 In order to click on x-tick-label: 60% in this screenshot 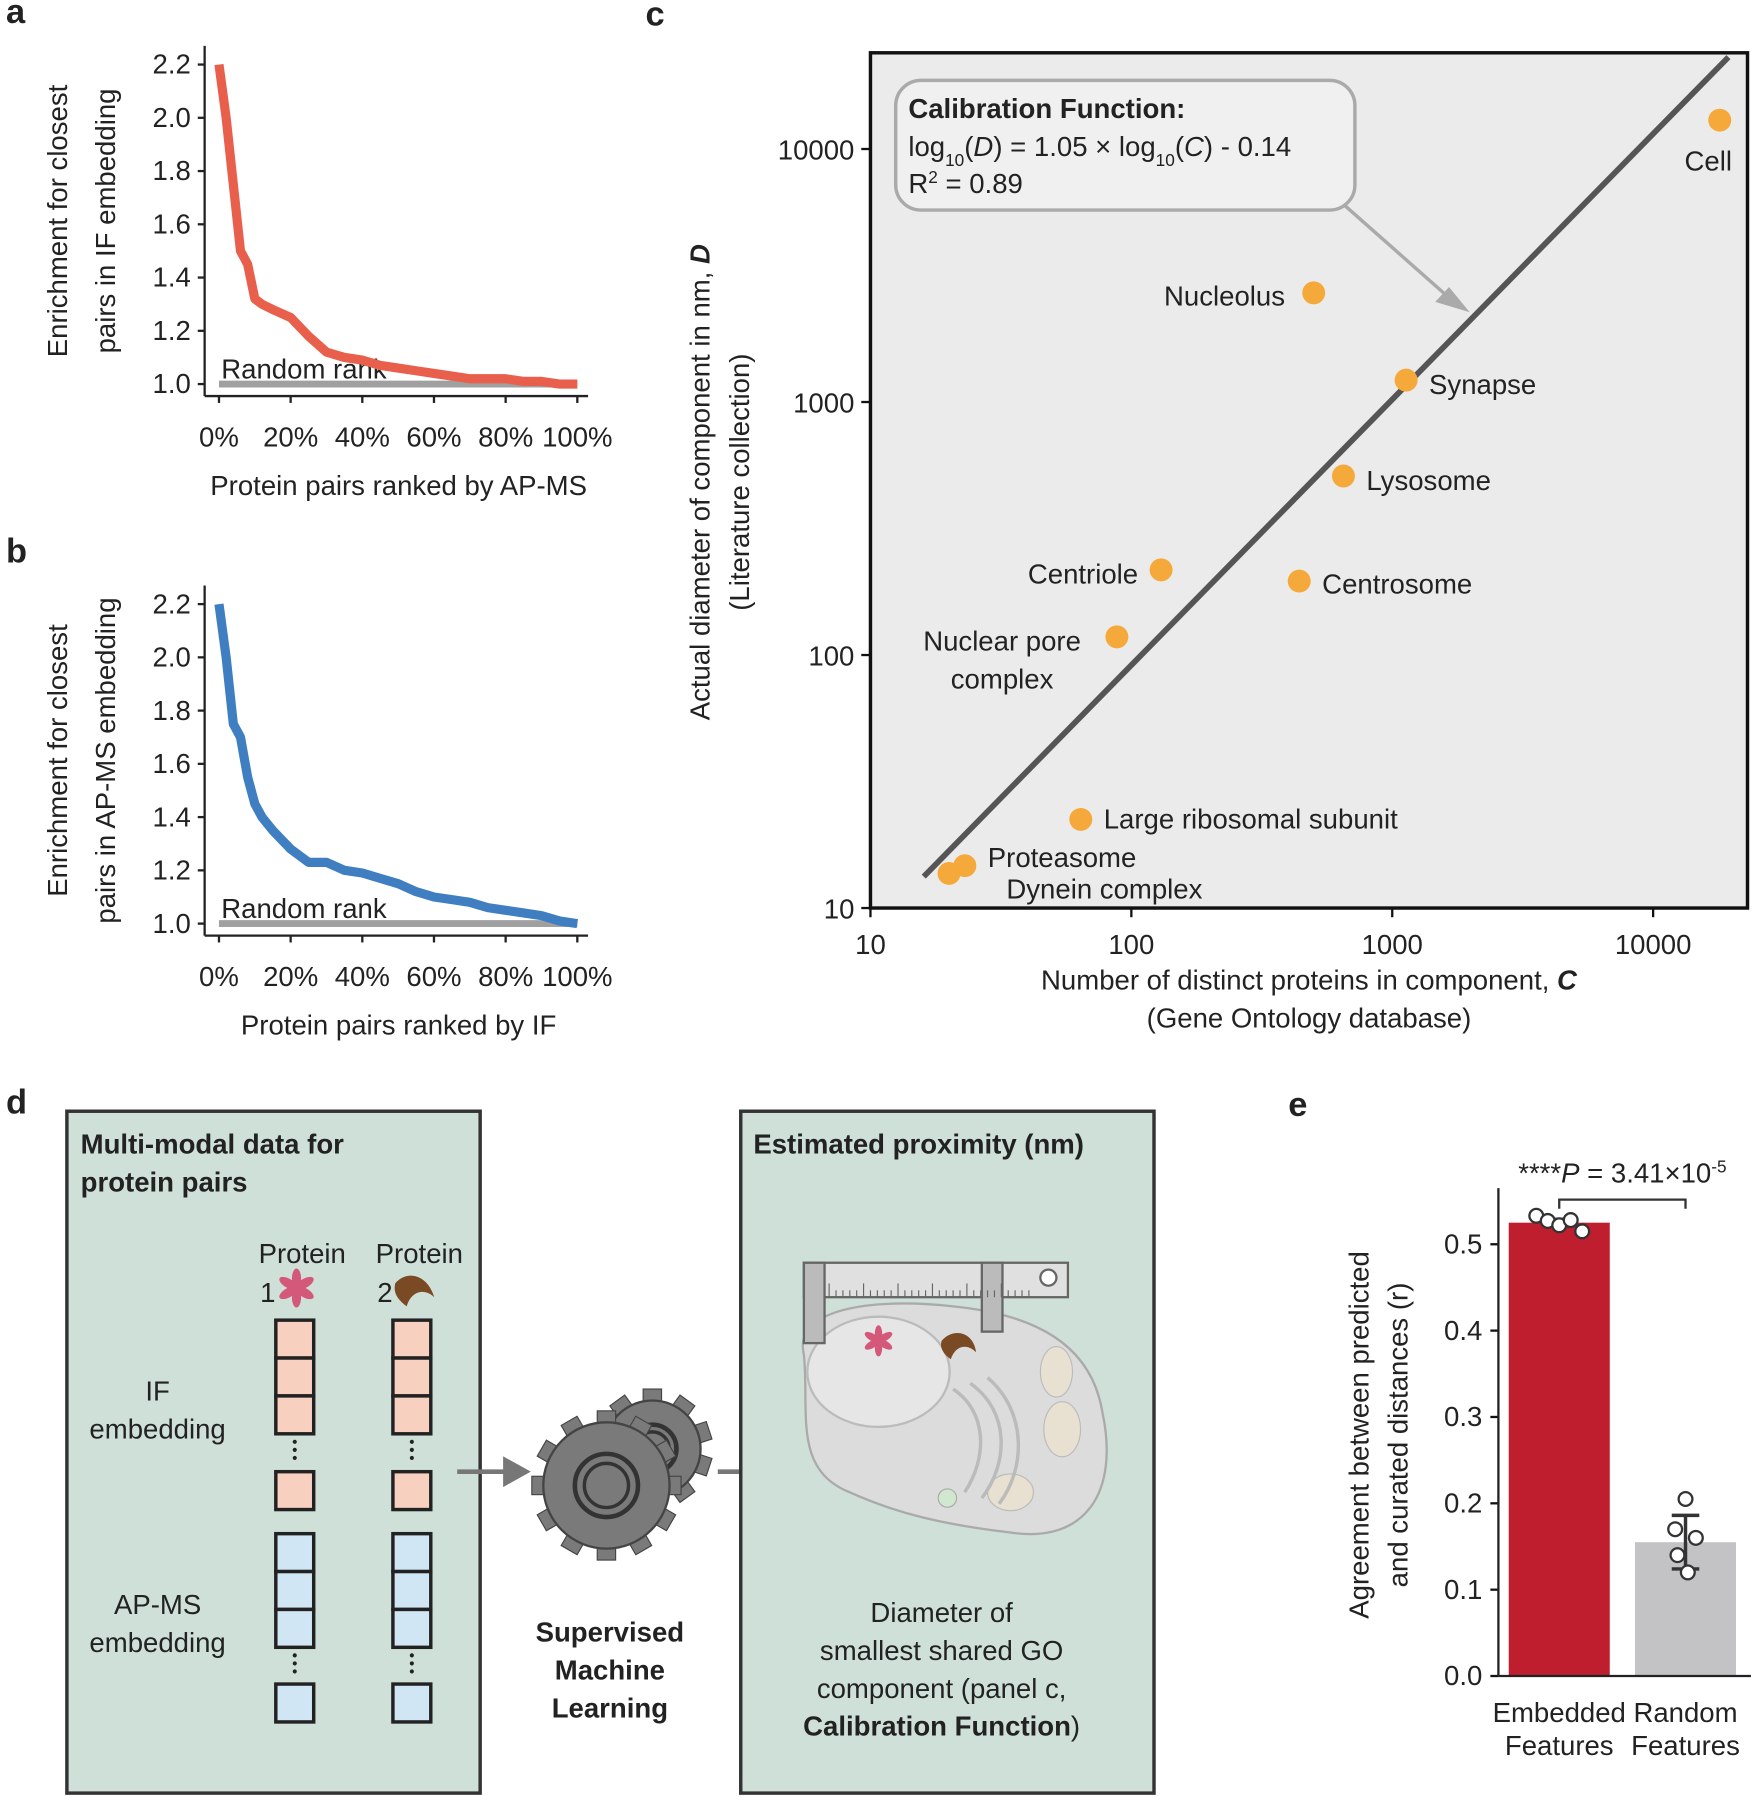, I will do `click(433, 976)`.